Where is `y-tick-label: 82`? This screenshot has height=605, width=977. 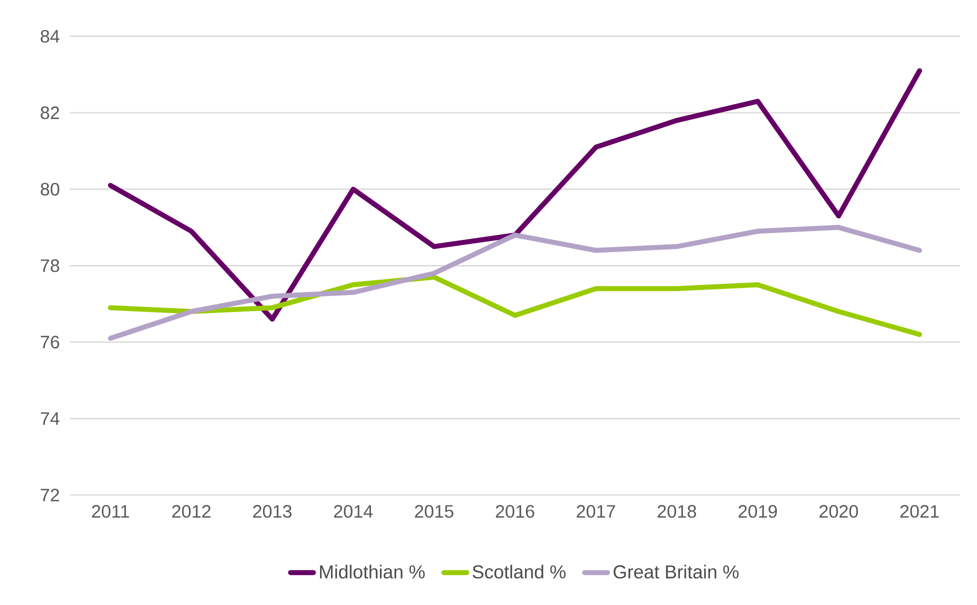
y-tick-label: 82 is located at coordinates (50, 113).